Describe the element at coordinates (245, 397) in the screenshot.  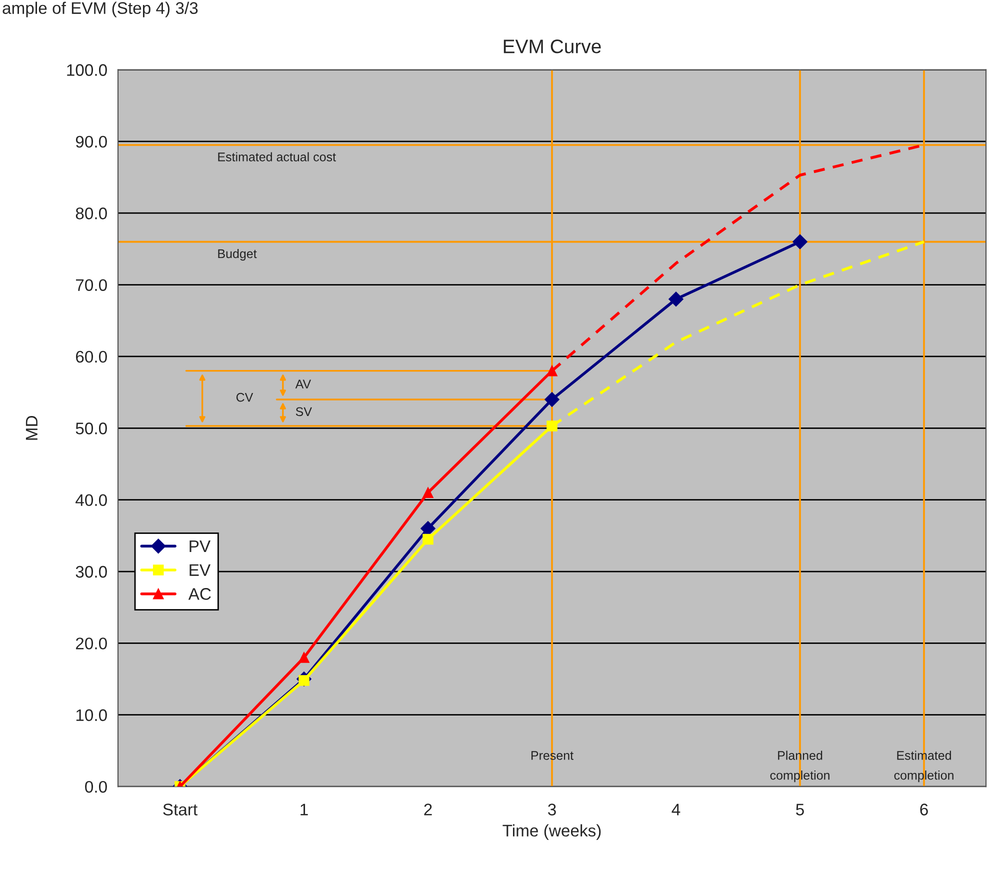
I see `annotation: CV` at that location.